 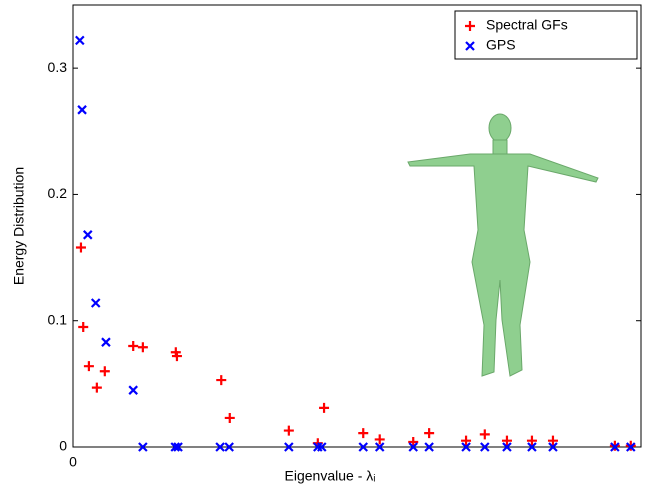 What do you see at coordinates (19, 226) in the screenshot?
I see `y-axis-label: Energy Distribution` at bounding box center [19, 226].